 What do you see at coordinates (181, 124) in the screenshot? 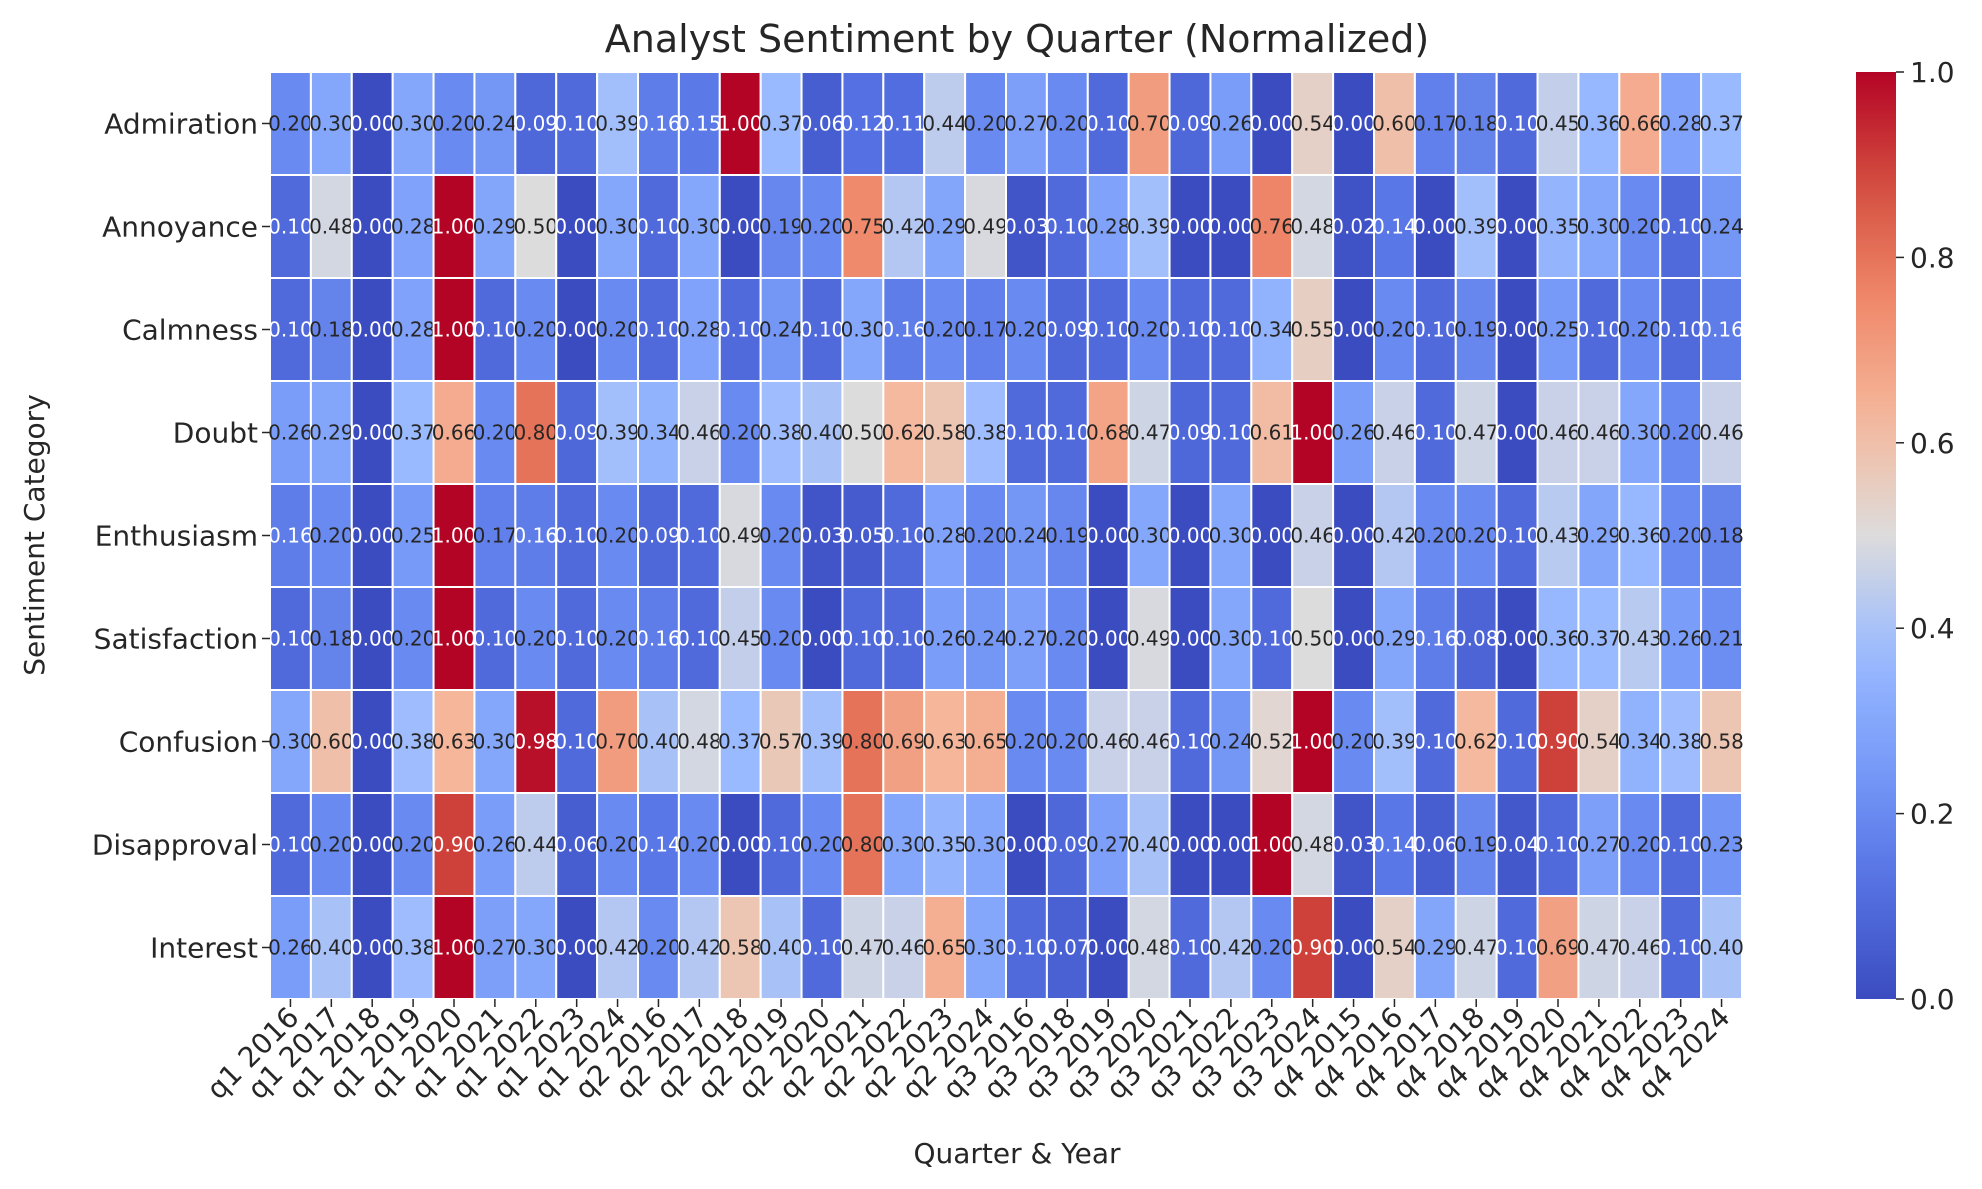
I see `y-tick-label: Admiration` at bounding box center [181, 124].